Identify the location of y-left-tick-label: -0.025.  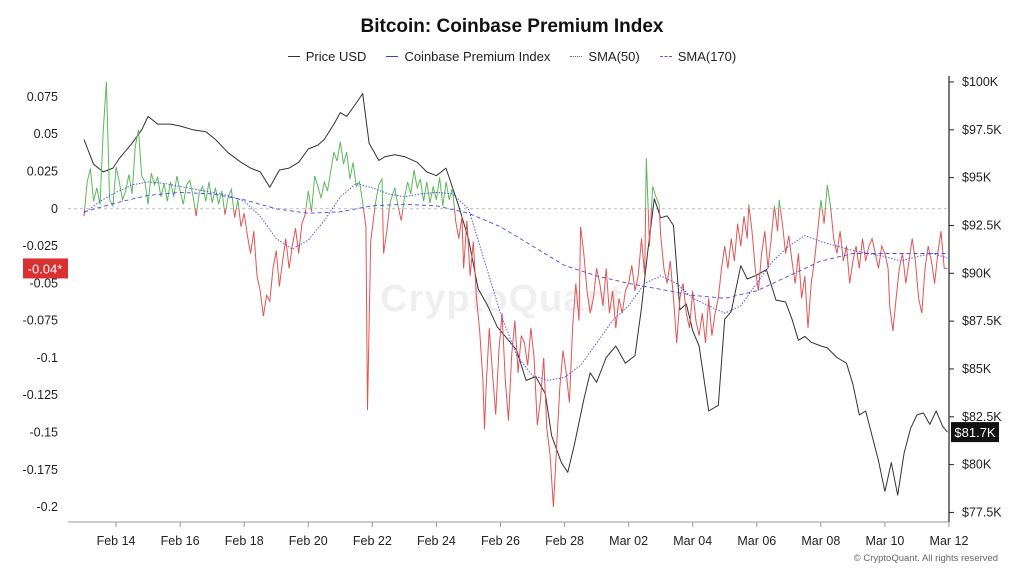
(40, 246).